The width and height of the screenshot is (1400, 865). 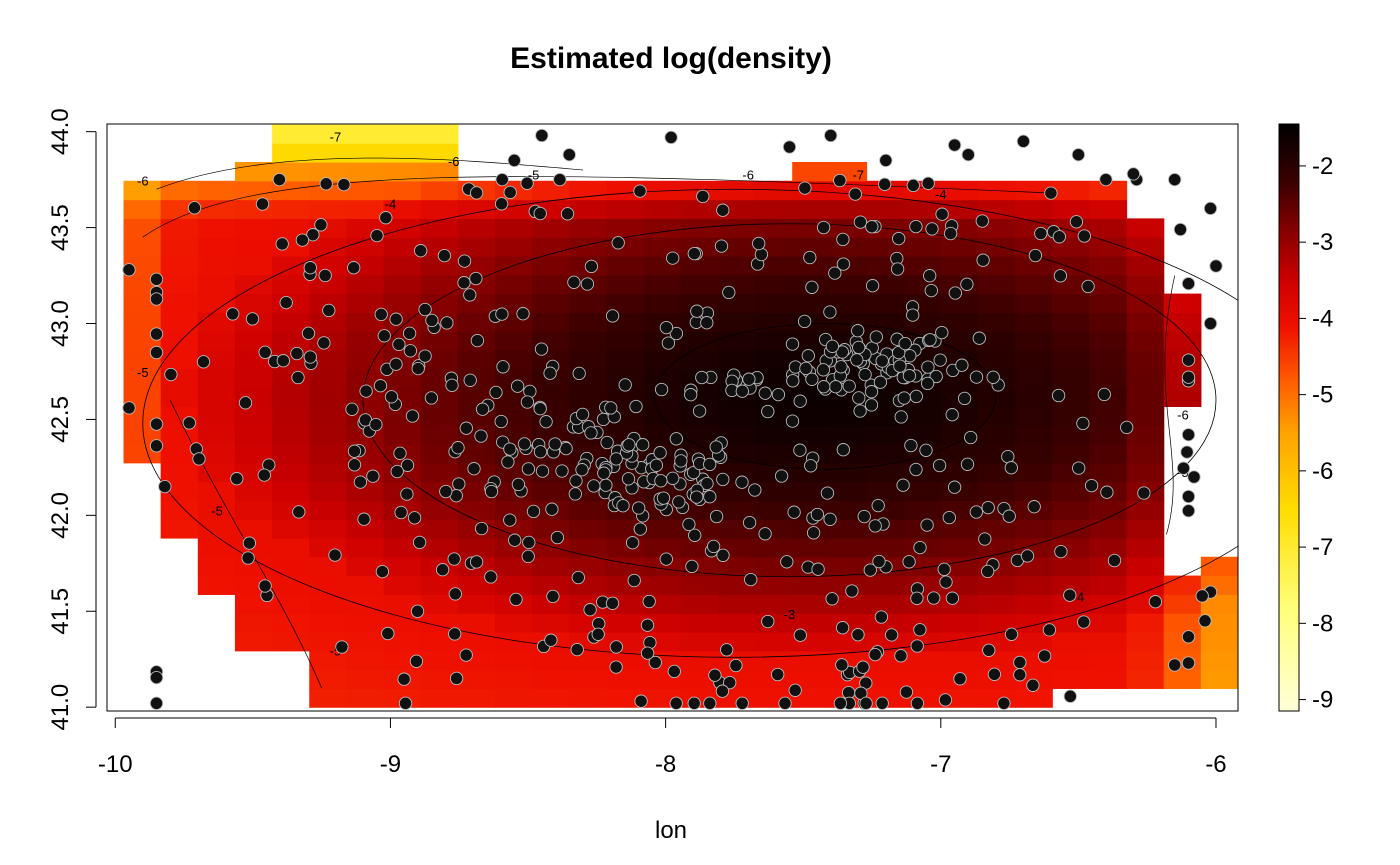 What do you see at coordinates (671, 58) in the screenshot?
I see `chart-title: Estimated log(density)` at bounding box center [671, 58].